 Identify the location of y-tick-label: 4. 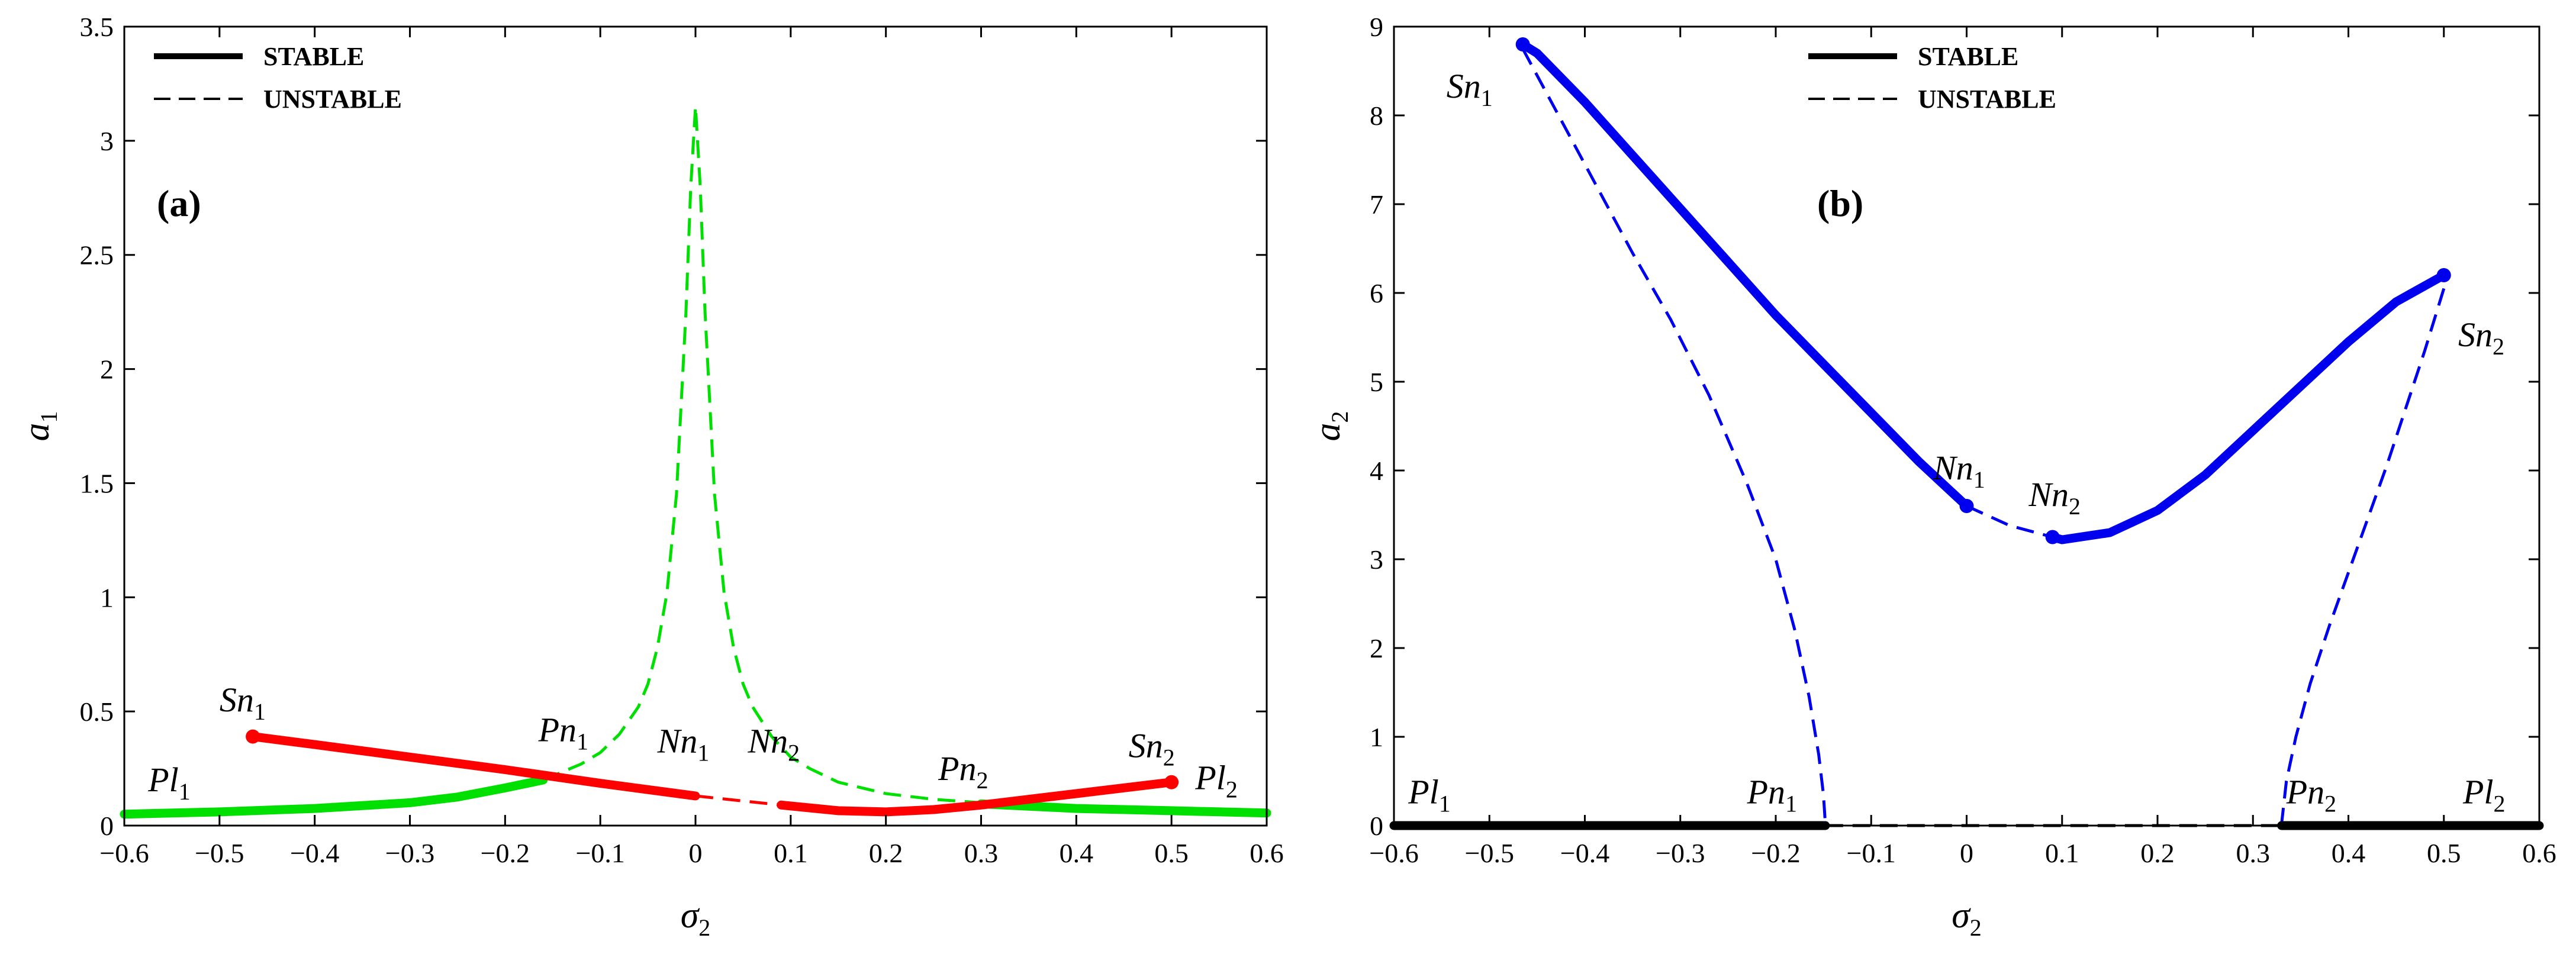
(1376, 471).